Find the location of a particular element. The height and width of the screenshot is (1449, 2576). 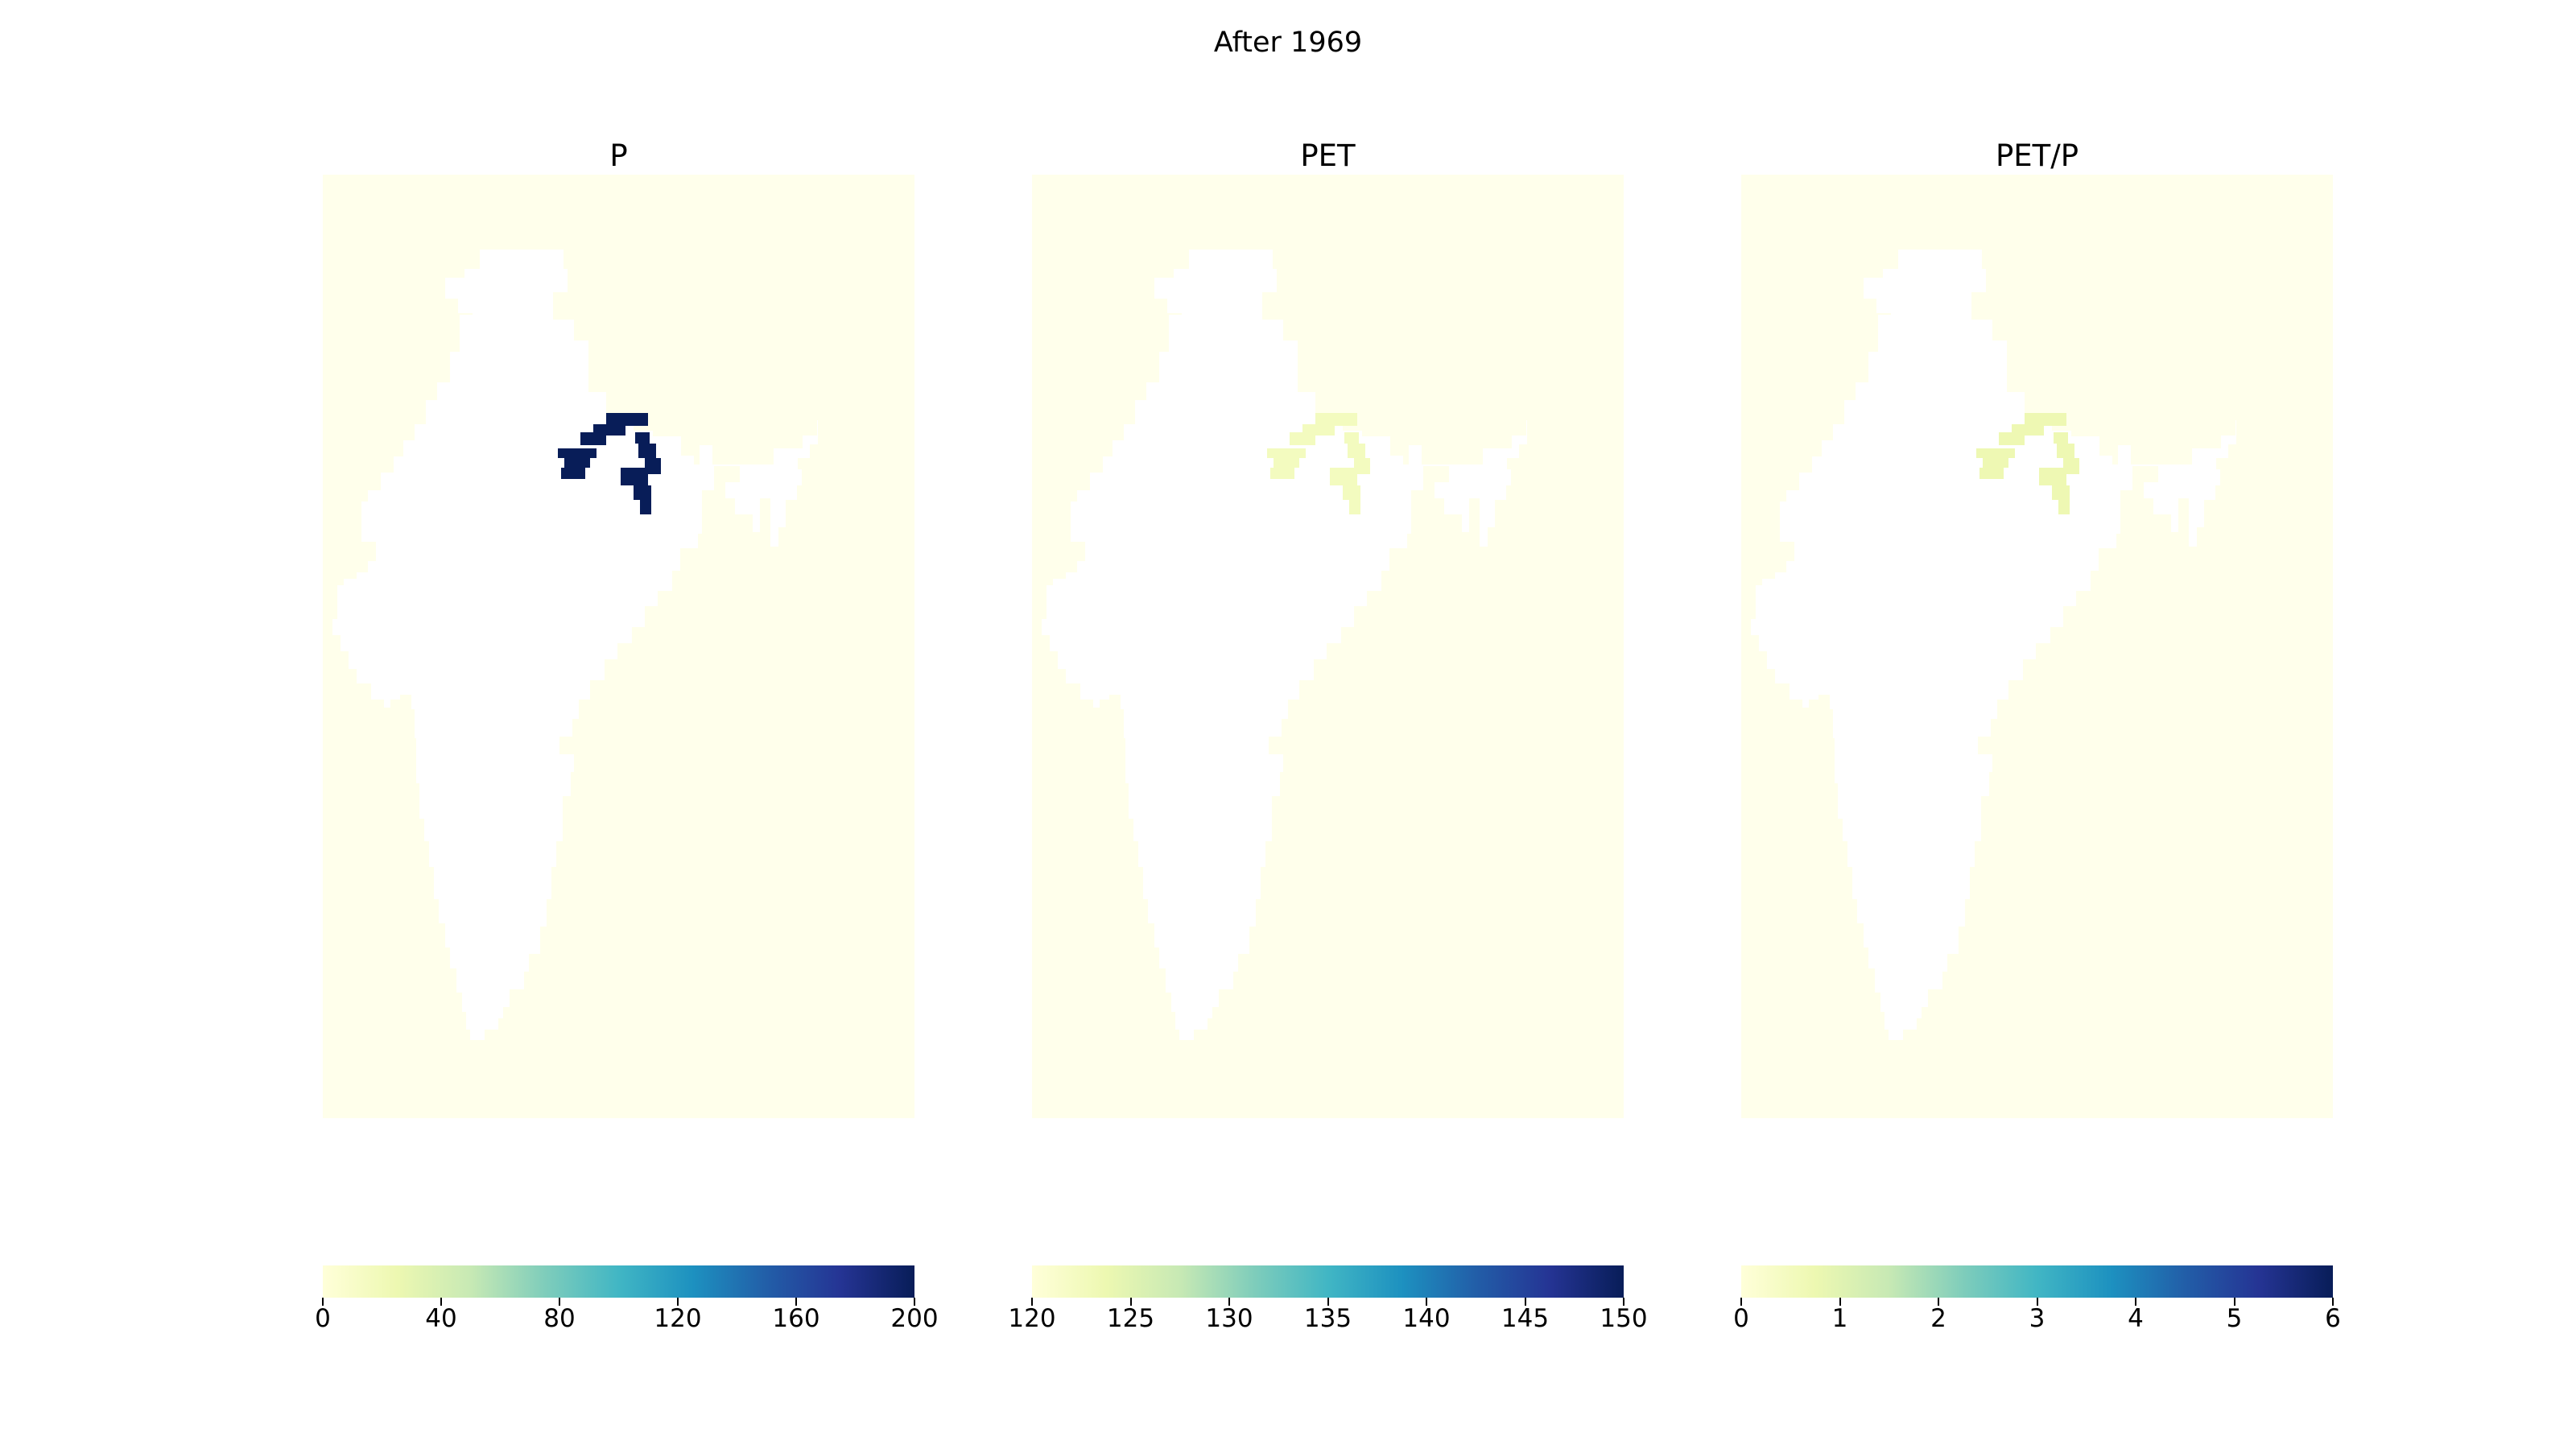

colorbar-tick-label: 40 is located at coordinates (441, 1318).